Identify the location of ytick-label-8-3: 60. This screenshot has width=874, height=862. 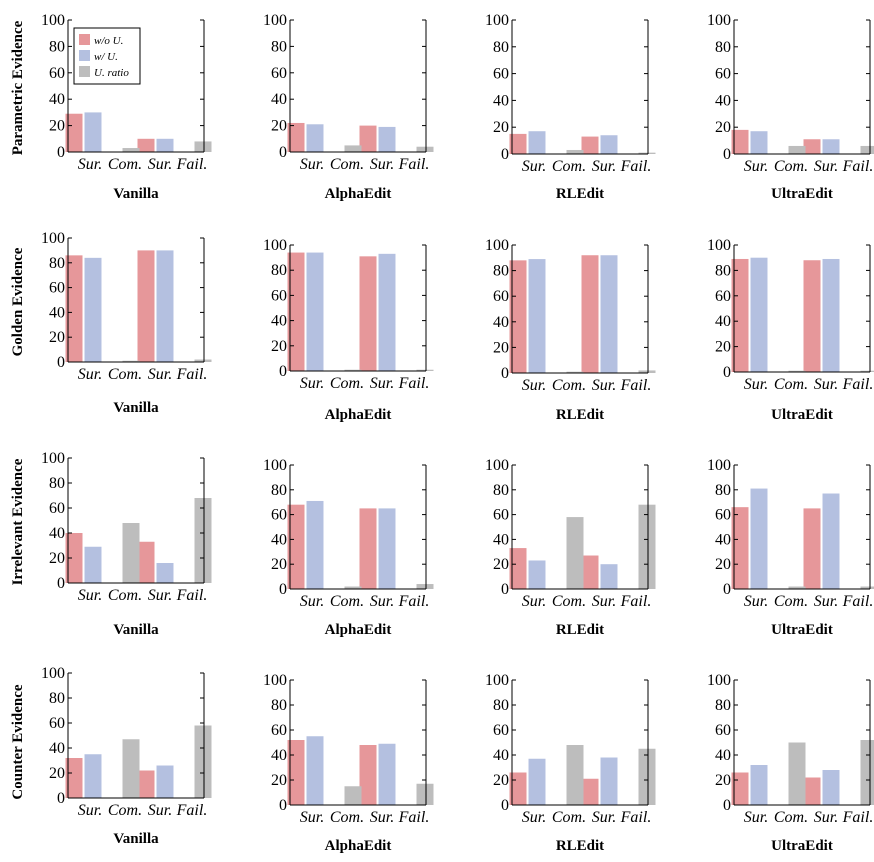
(57, 508).